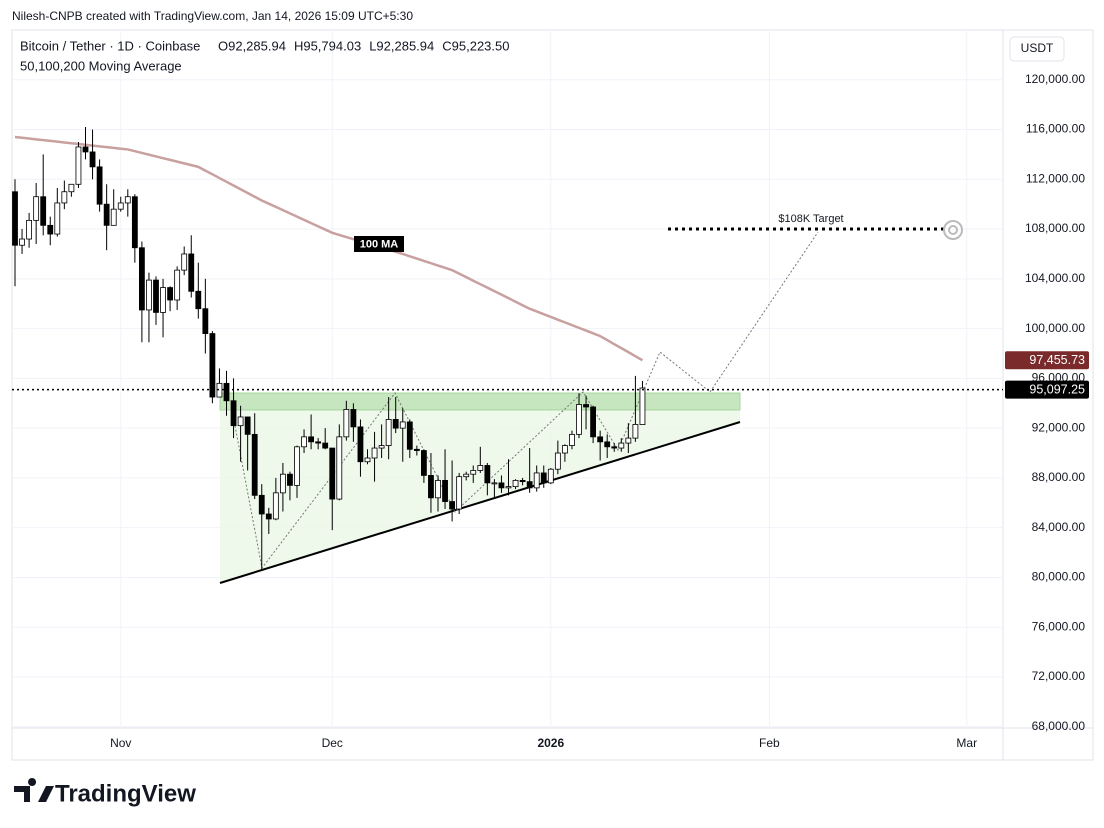 This screenshot has width=1104, height=828. I want to click on ma-label-box, so click(379, 244).